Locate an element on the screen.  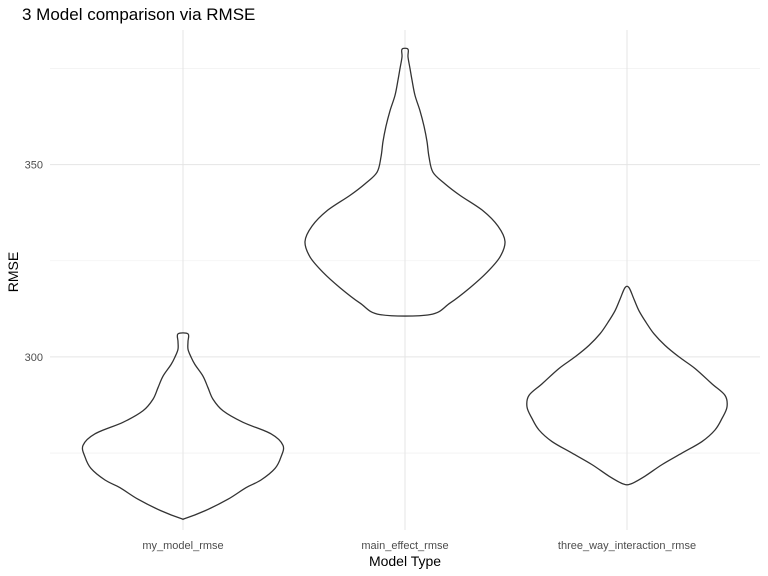
x-tick-label: three_way_interaction_rmse is located at coordinates (627, 546).